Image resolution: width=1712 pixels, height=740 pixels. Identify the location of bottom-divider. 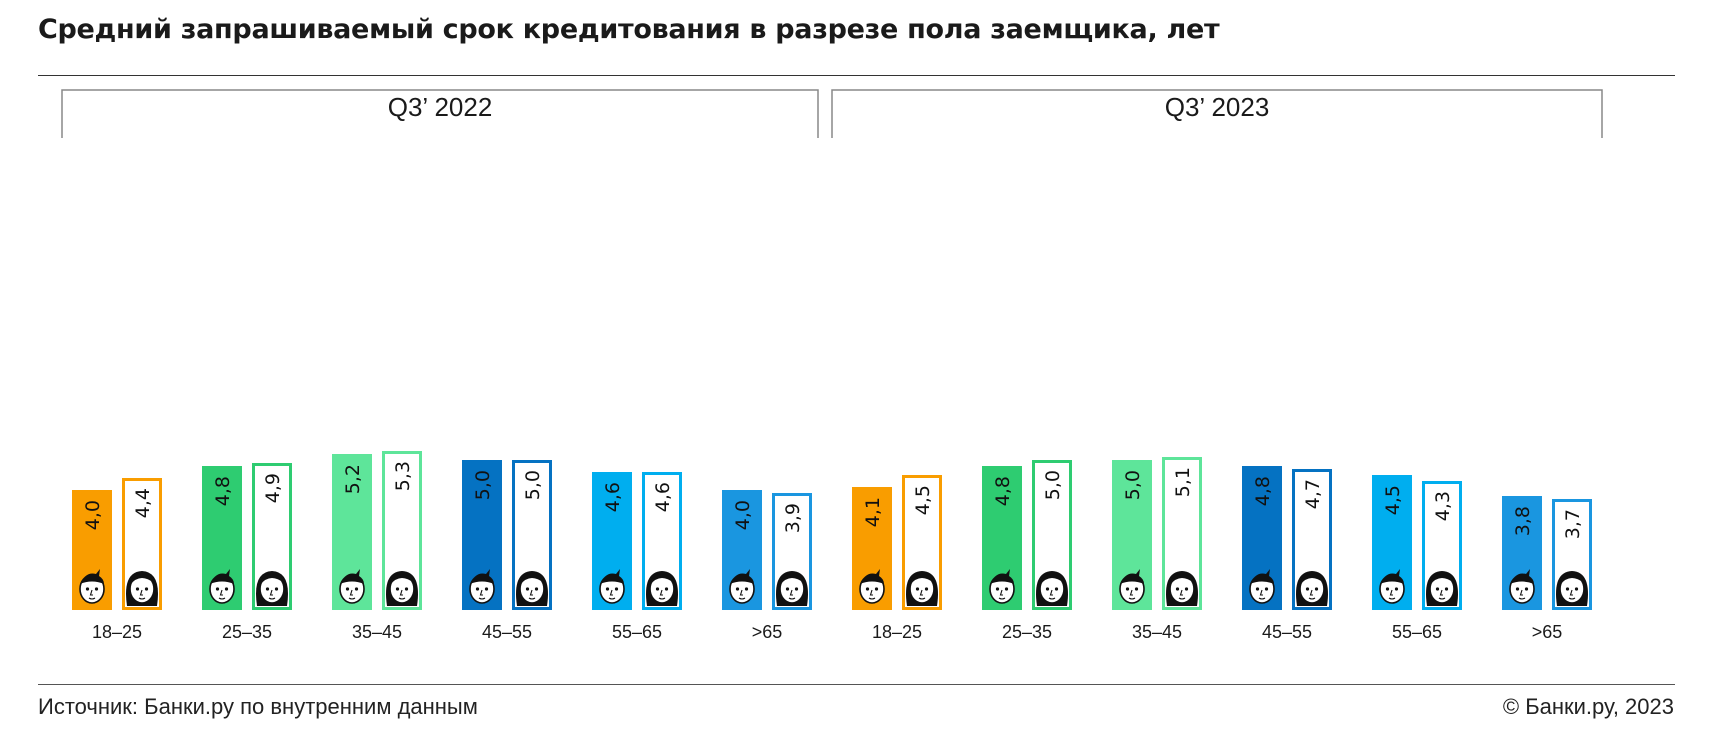
(856, 684).